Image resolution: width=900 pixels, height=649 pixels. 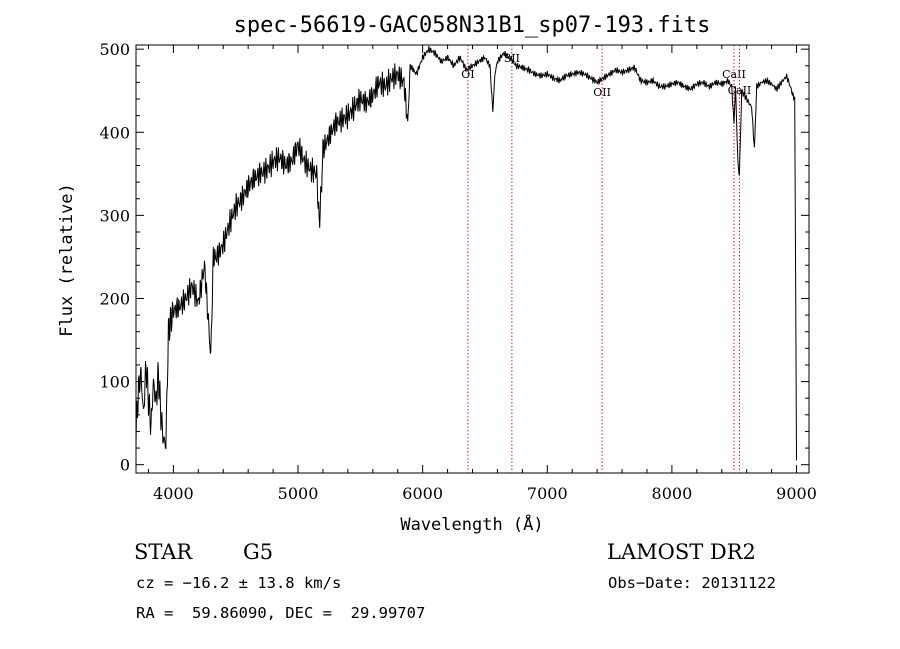 What do you see at coordinates (114, 215) in the screenshot?
I see `y-tick-label: 300` at bounding box center [114, 215].